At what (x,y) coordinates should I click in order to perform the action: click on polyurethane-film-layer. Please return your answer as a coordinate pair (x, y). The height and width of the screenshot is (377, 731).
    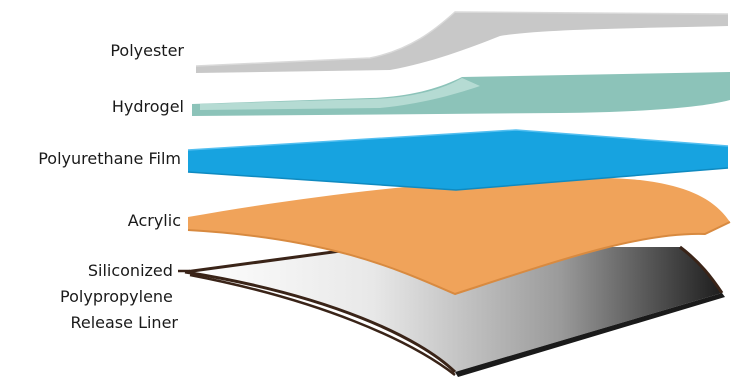
    Looking at the image, I should click on (458, 160).